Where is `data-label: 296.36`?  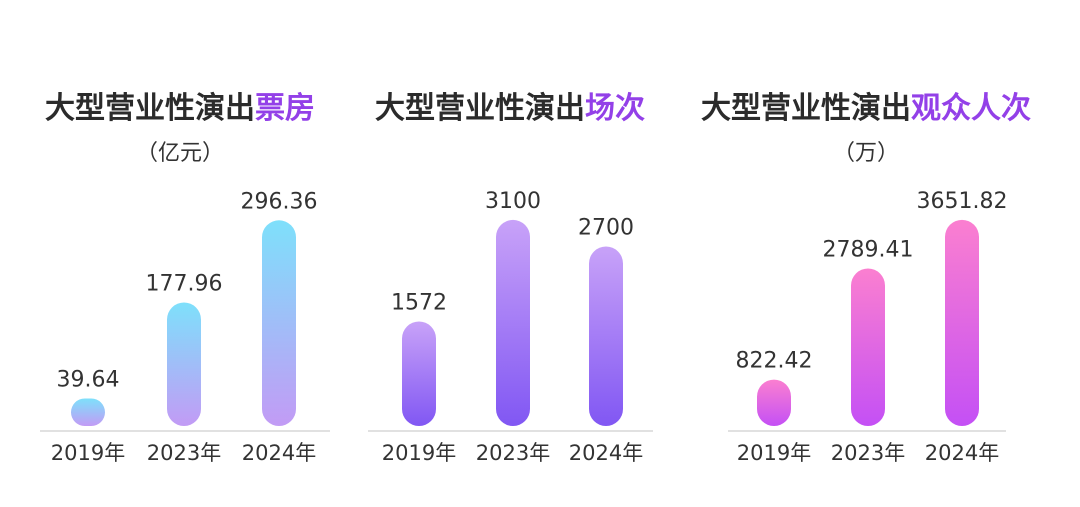
data-label: 296.36 is located at coordinates (279, 201).